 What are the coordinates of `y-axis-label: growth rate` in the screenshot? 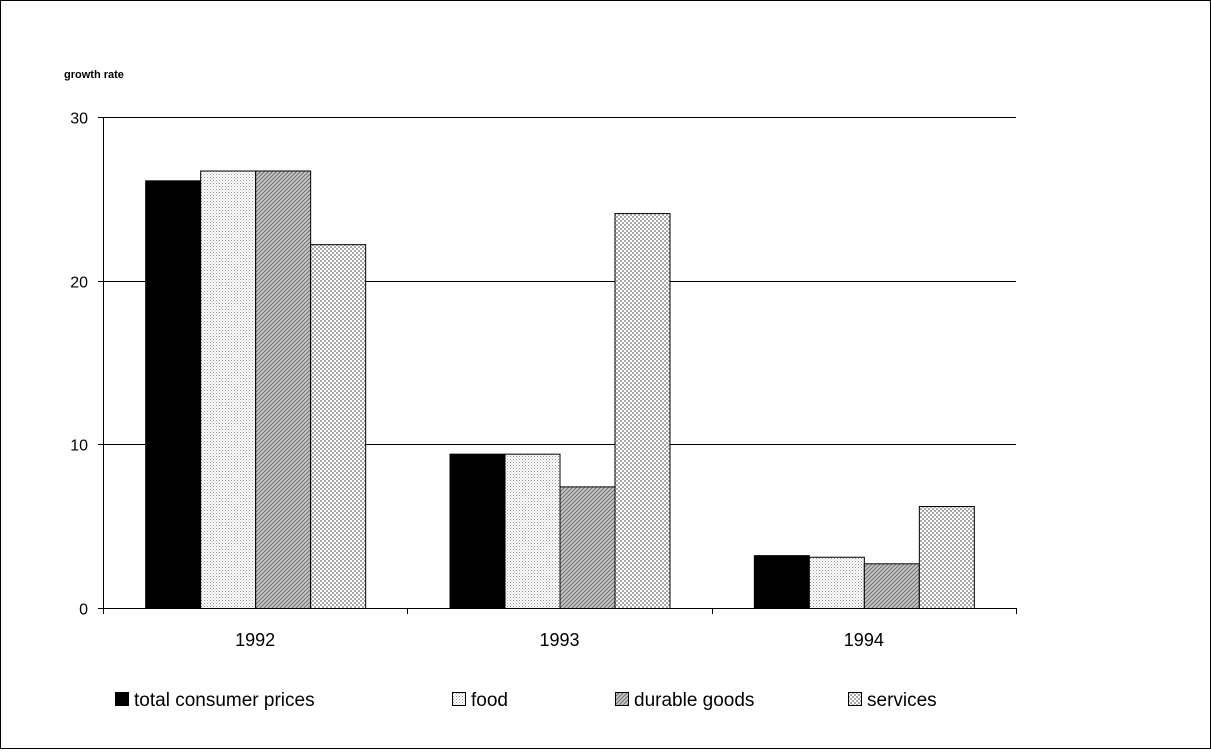 It's located at (94, 75).